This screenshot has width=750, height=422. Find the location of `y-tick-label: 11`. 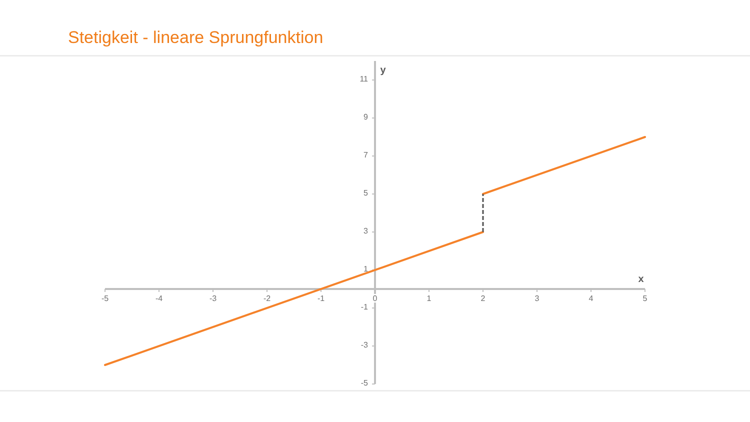

y-tick-label: 11 is located at coordinates (364, 79).